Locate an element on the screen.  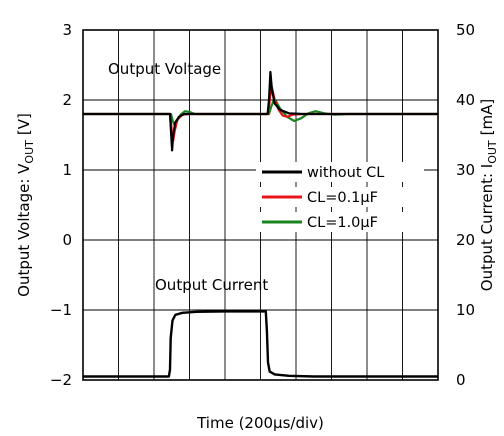
right-y-axis-label-unit: [mA] is located at coordinates (487, 117).